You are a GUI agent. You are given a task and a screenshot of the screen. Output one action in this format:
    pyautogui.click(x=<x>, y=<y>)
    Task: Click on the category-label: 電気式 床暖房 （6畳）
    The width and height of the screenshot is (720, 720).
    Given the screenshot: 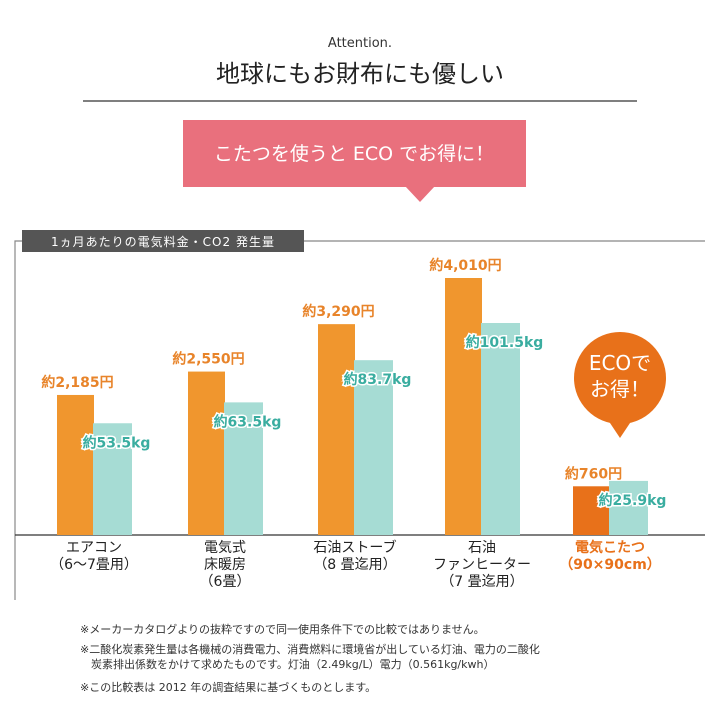 What is the action you would take?
    pyautogui.click(x=225, y=565)
    